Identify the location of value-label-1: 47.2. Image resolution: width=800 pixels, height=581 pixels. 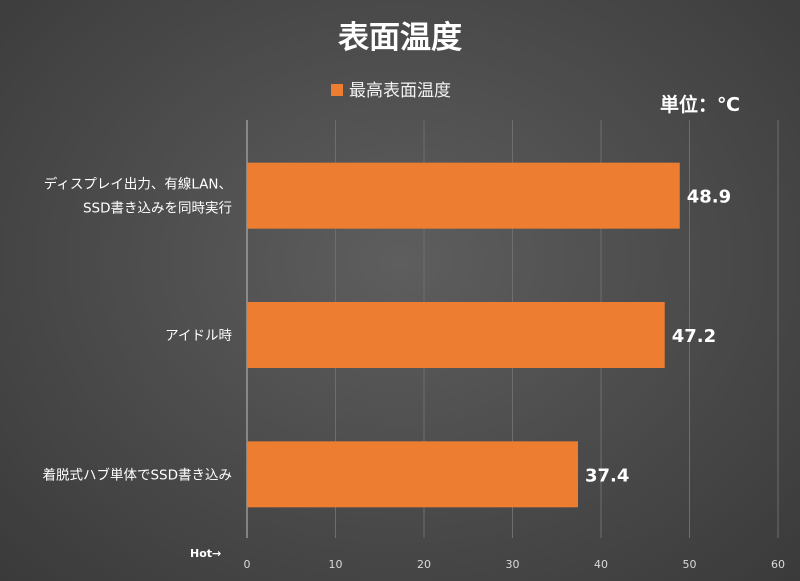
(694, 336).